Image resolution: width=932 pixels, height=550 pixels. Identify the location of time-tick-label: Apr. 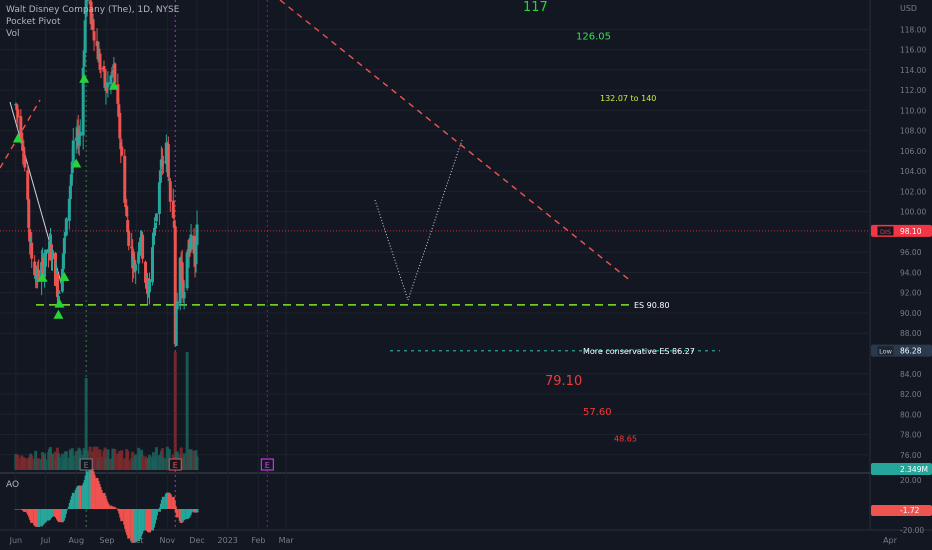
(890, 540).